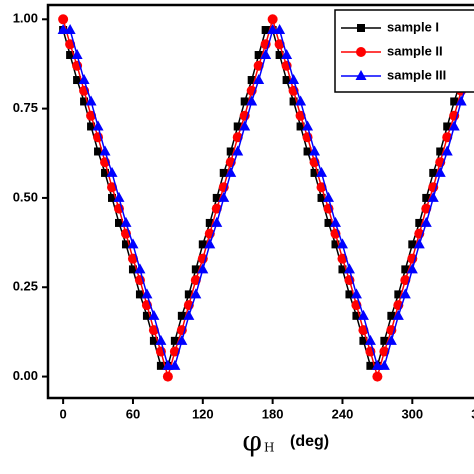 This screenshot has width=474, height=474. I want to click on x-tick-label: 120, so click(203, 413).